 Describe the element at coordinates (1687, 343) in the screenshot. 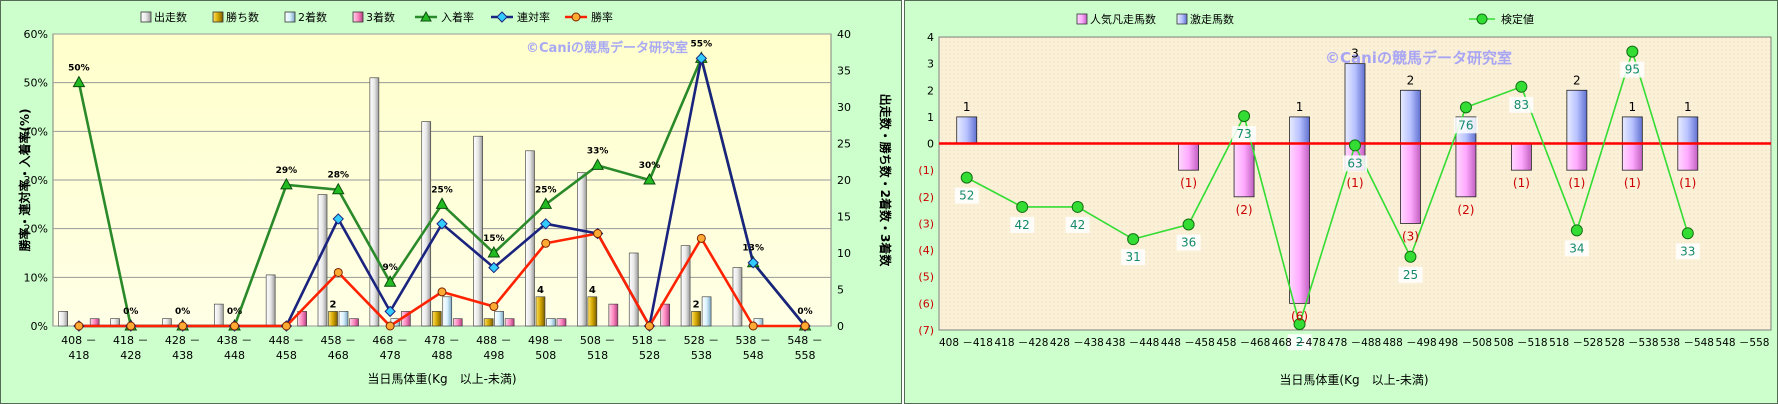

I see `right-x-tick-label: 538 －548` at that location.